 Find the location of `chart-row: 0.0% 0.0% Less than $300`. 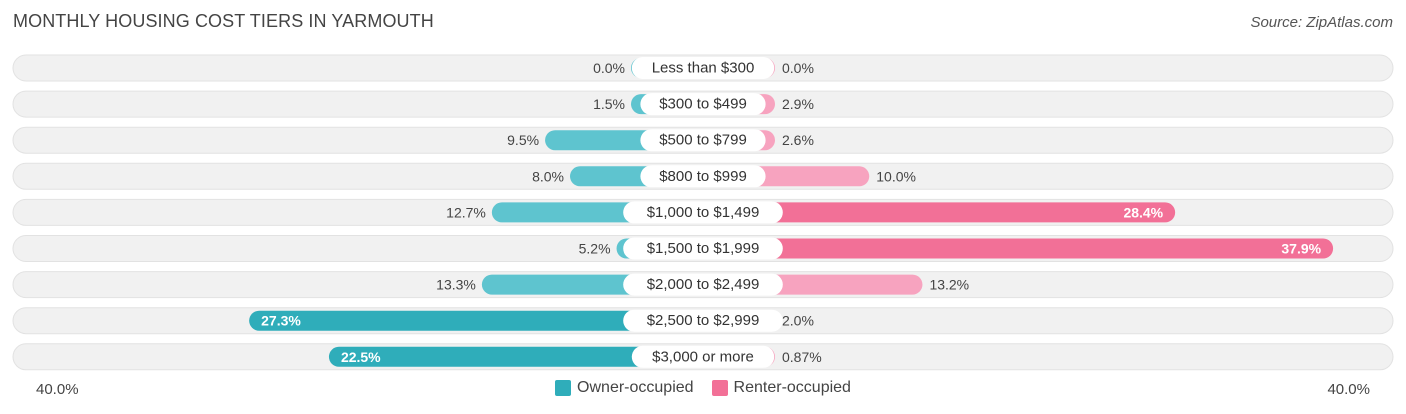

chart-row: 0.0% 0.0% Less than $300 is located at coordinates (703, 68).